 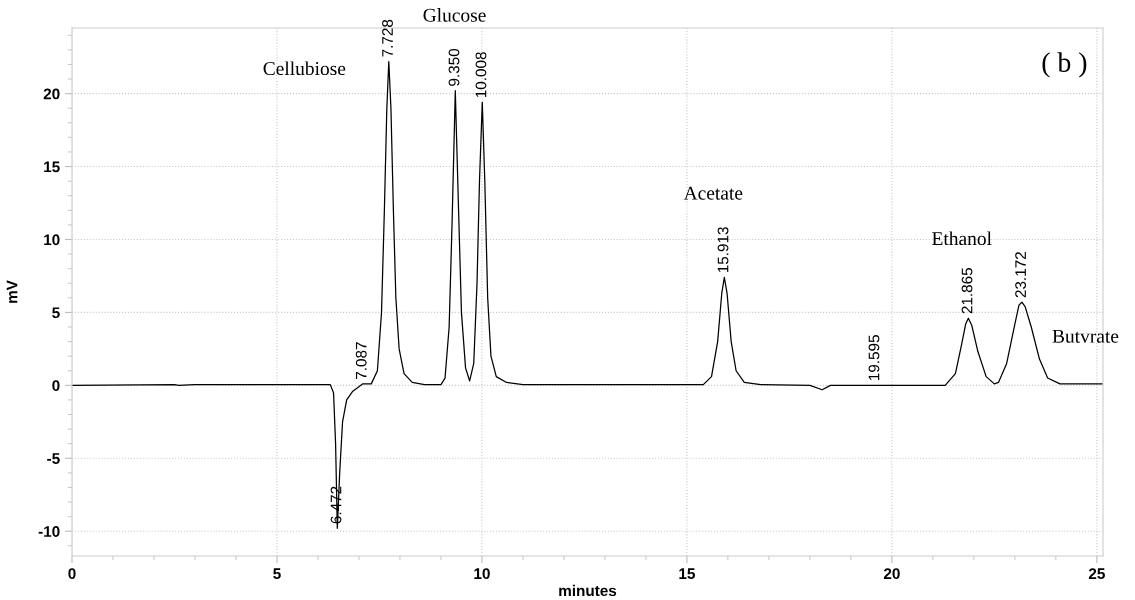 I want to click on annotation: ( b ), so click(x=1064, y=65).